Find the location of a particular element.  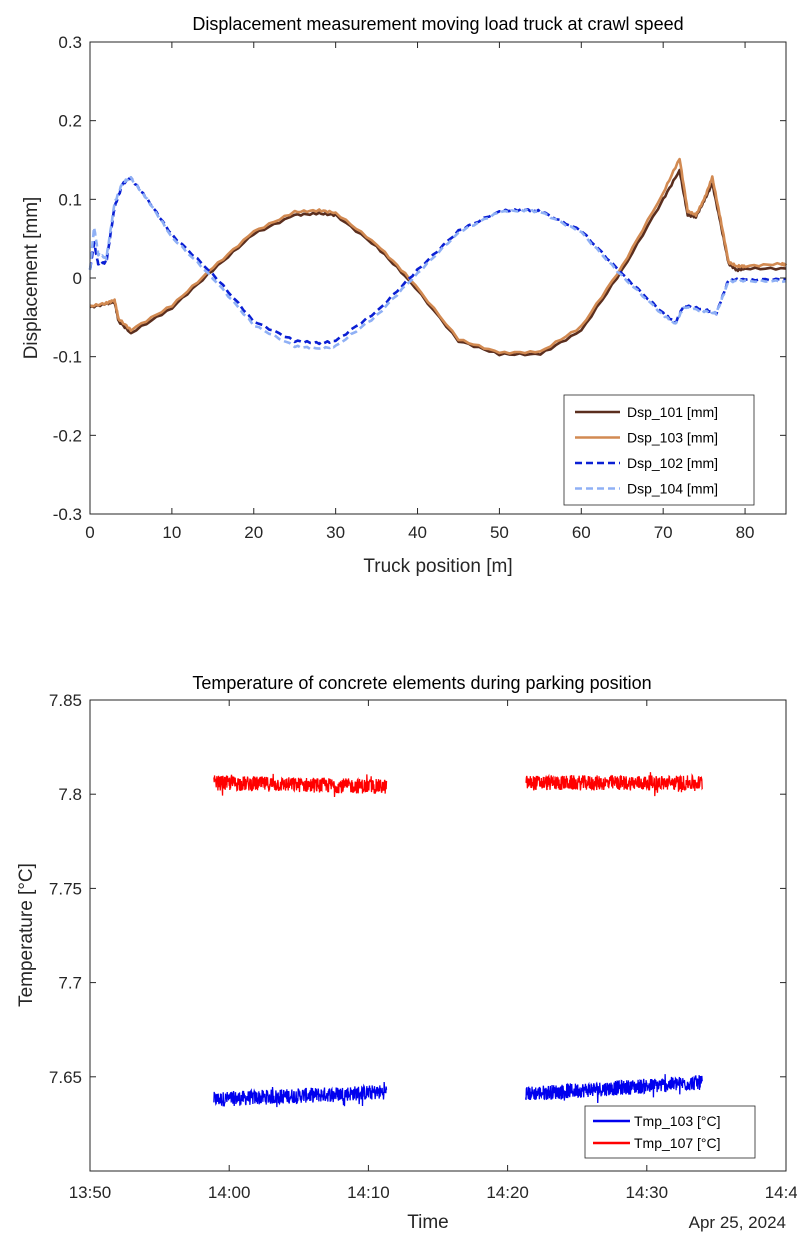

displacement-x-tick-label: 80 is located at coordinates (745, 532).